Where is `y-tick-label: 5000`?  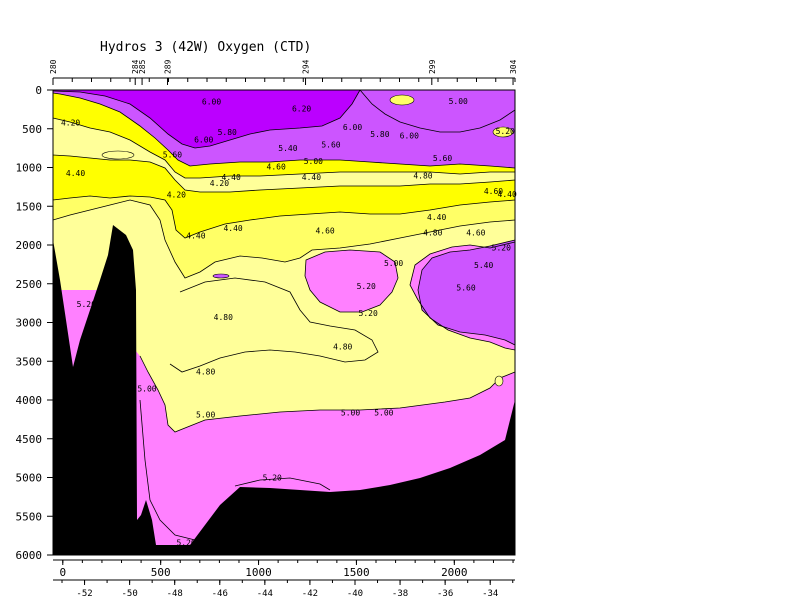
y-tick-label: 5000 is located at coordinates (29, 478).